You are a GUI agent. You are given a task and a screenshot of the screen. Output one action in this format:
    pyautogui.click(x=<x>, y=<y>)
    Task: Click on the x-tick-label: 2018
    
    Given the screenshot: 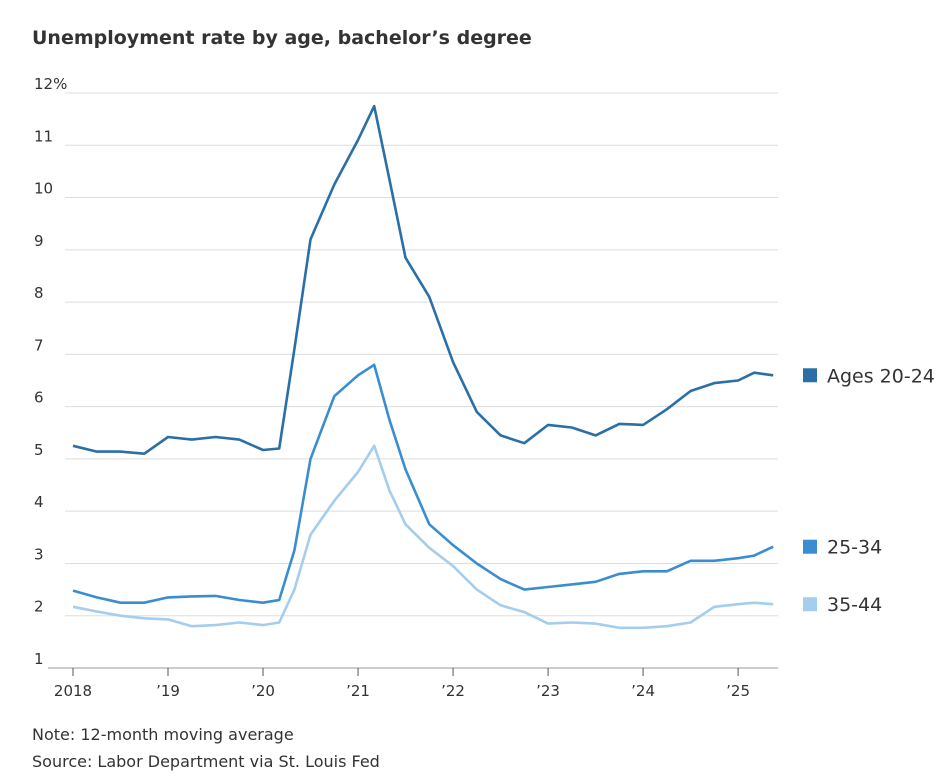 What is the action you would take?
    pyautogui.click(x=73, y=691)
    